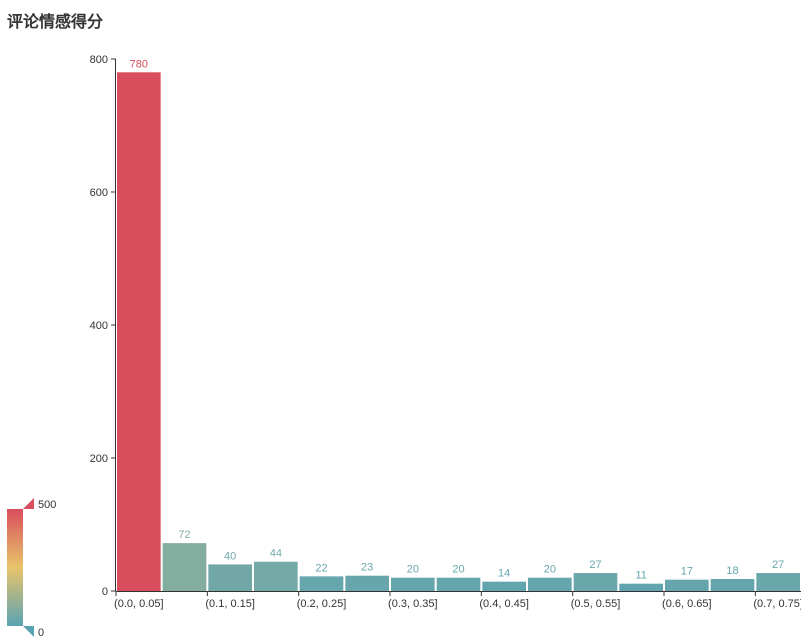 This screenshot has width=801, height=644. Describe the element at coordinates (276, 554) in the screenshot. I see `bar-value-label: 44` at that location.